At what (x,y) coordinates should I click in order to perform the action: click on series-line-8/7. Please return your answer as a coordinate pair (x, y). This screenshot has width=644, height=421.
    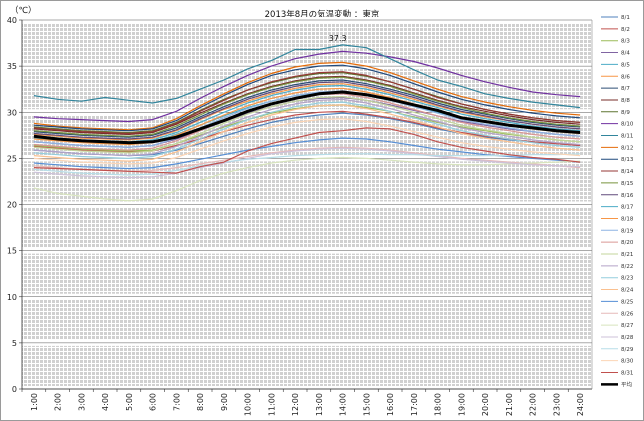
    Looking at the image, I should click on (307, 108).